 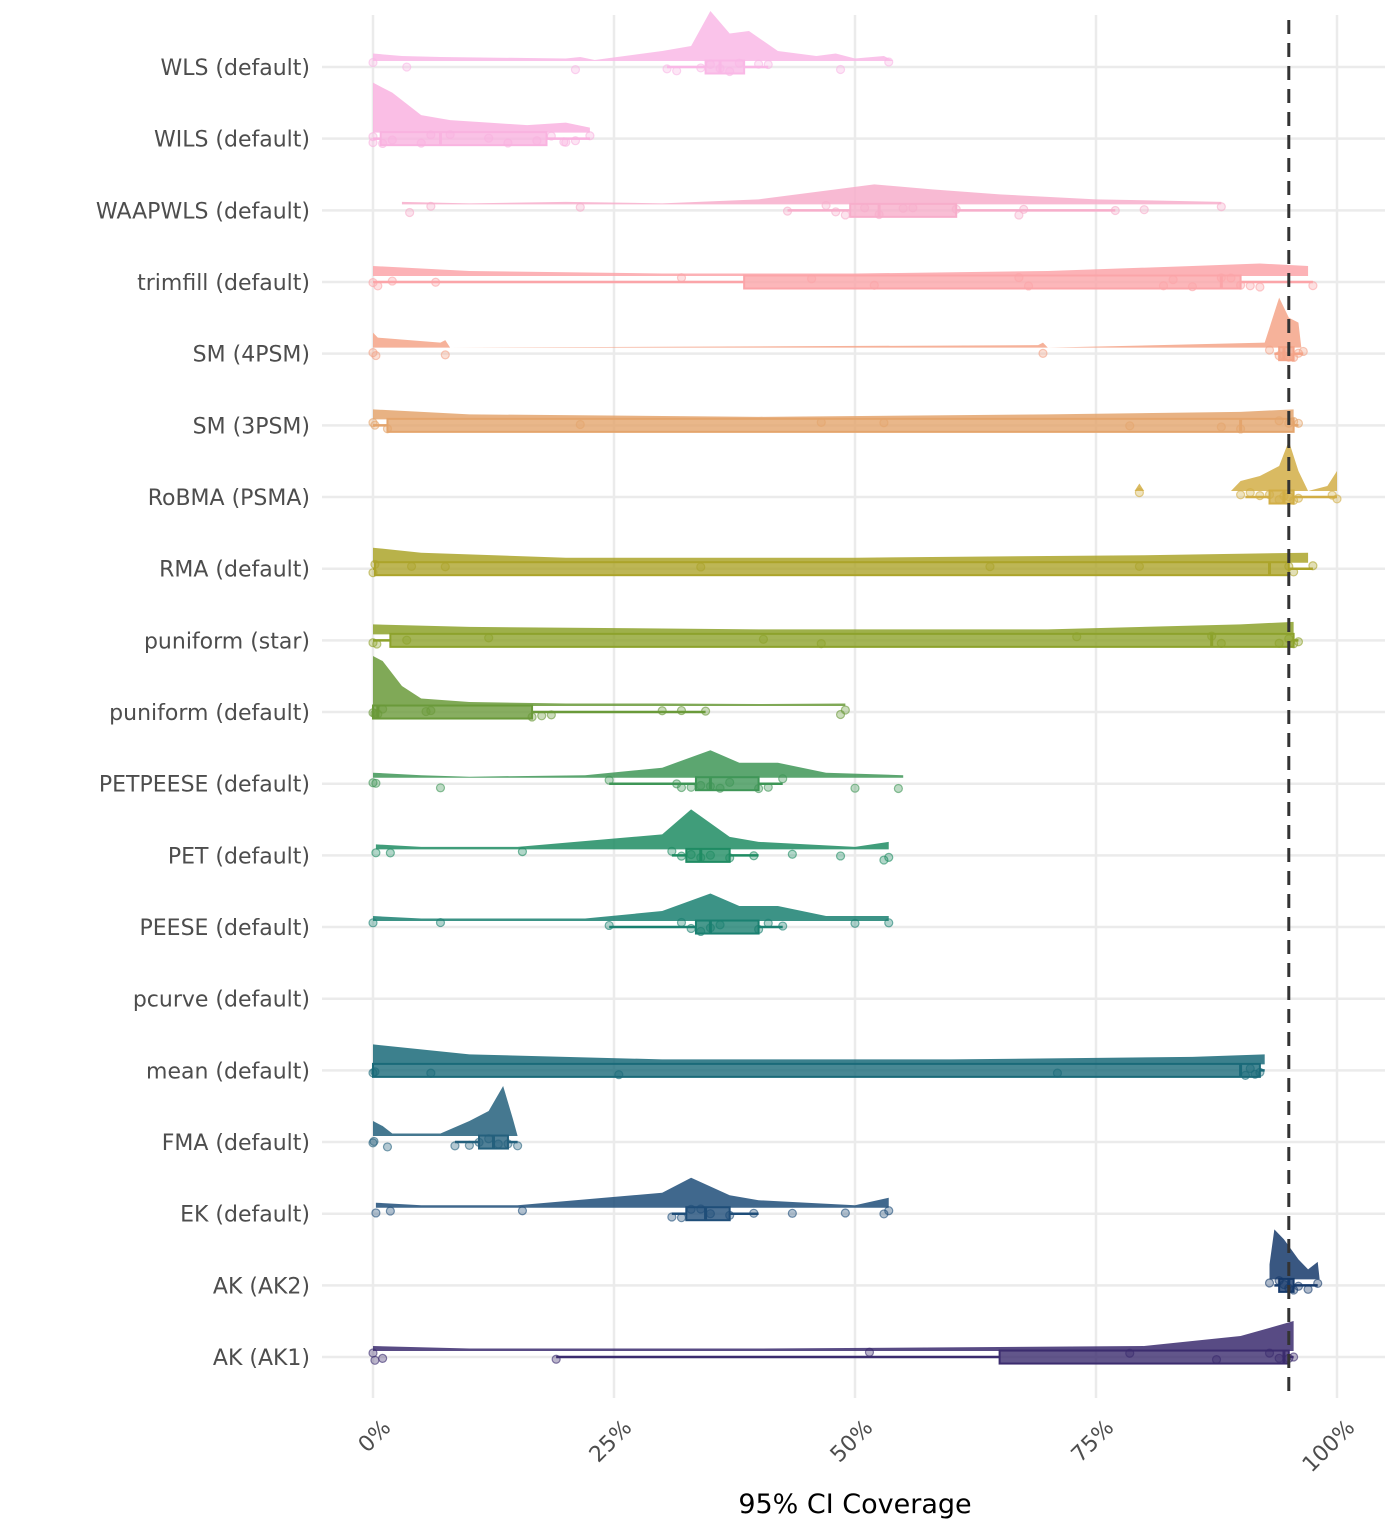 What do you see at coordinates (204, 785) in the screenshot?
I see `y-tick-label: PETPEESE (default)` at bounding box center [204, 785].